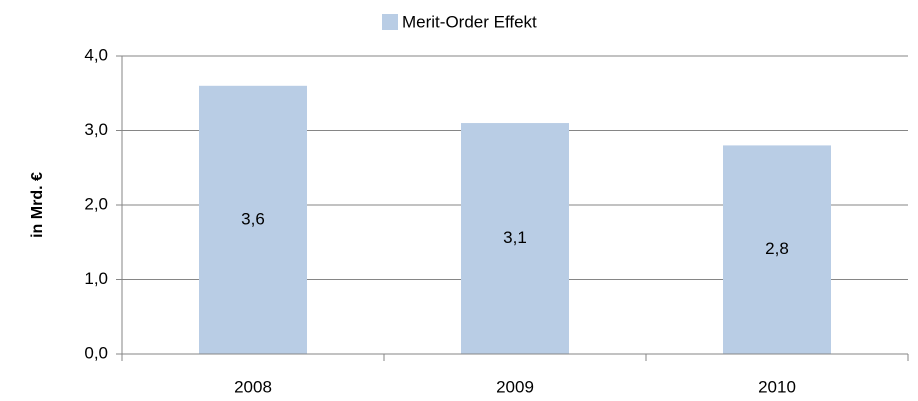  I want to click on x-tick-label: 2010, so click(777, 386).